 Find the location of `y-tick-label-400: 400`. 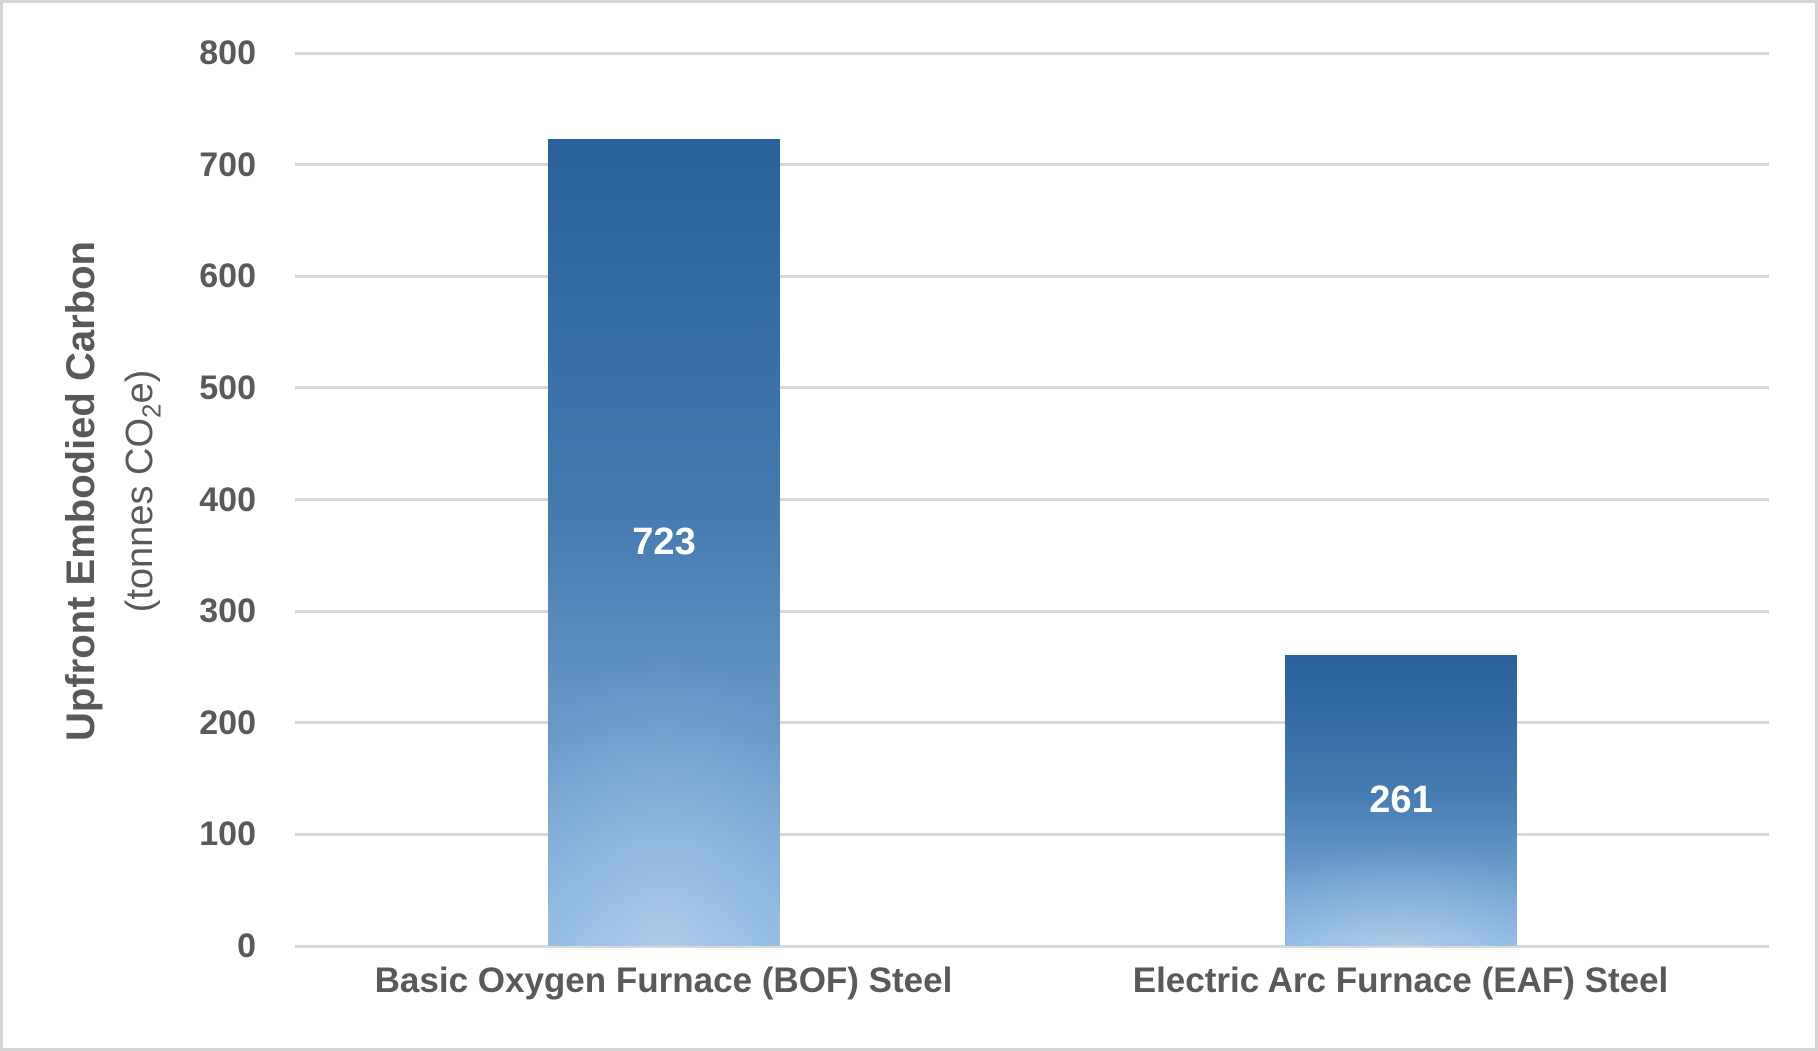

y-tick-label-400: 400 is located at coordinates (227, 500).